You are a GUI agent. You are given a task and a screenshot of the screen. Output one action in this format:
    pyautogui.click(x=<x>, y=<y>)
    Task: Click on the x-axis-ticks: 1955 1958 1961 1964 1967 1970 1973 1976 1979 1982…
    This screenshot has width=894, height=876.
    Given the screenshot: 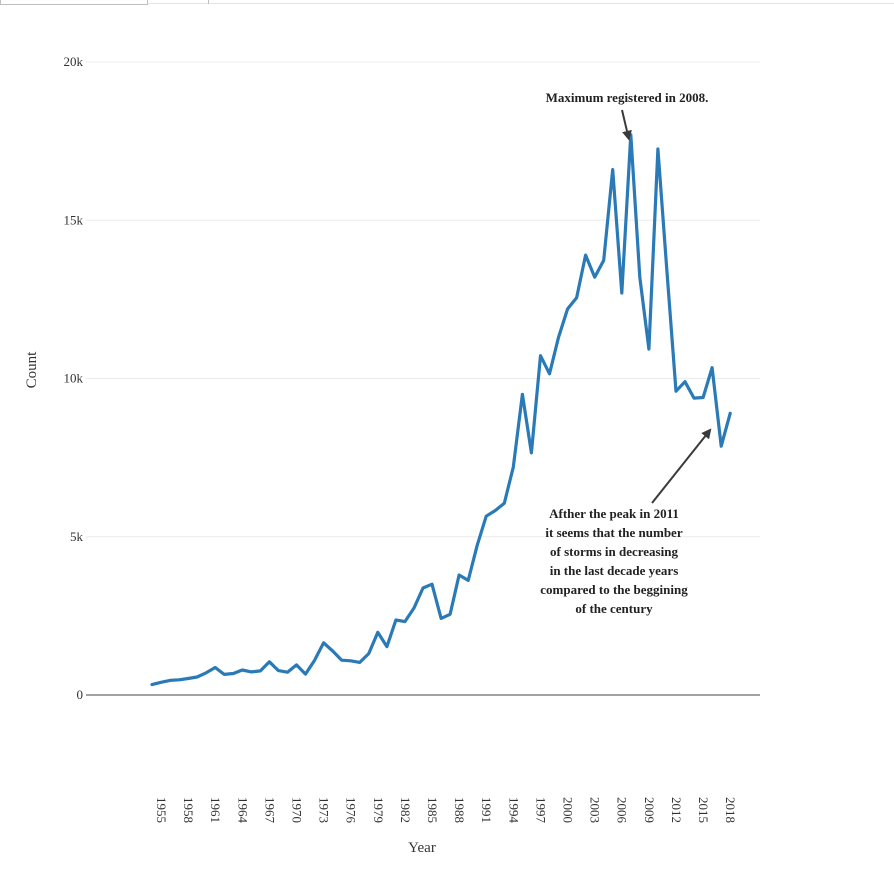 What is the action you would take?
    pyautogui.click(x=446, y=810)
    